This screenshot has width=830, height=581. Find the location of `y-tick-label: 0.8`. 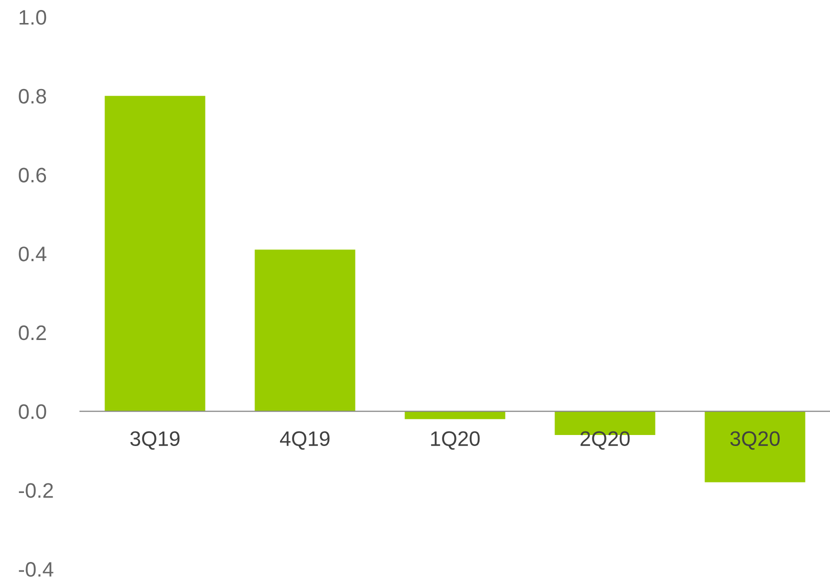

y-tick-label: 0.8 is located at coordinates (32, 96).